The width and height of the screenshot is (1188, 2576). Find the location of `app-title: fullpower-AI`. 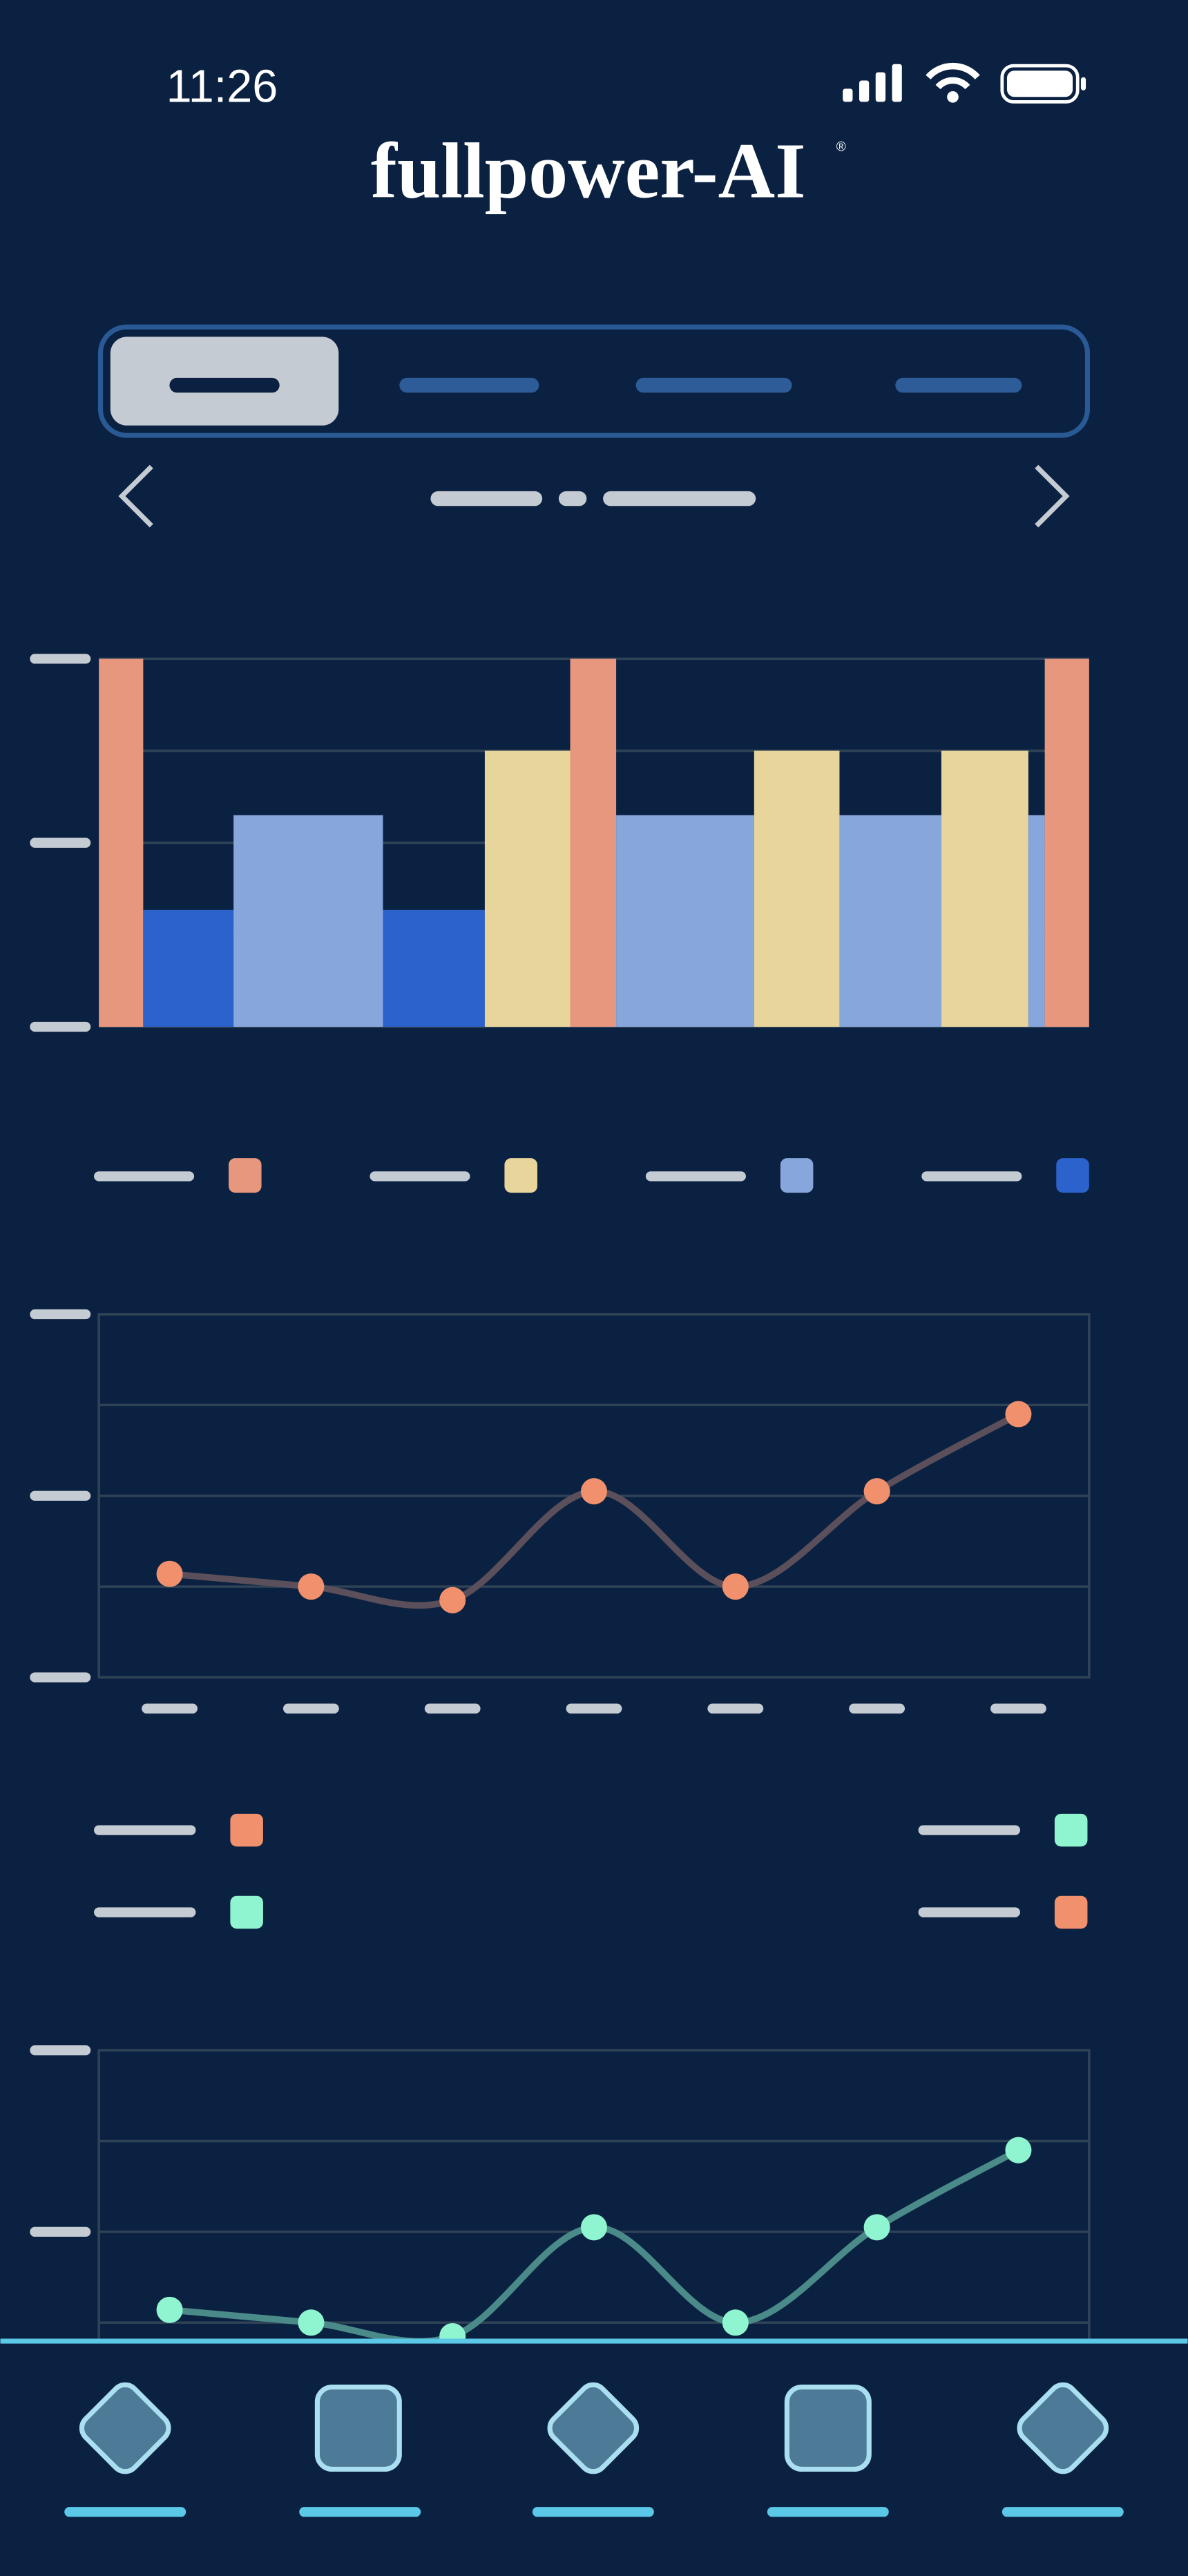

app-title: fullpower-AI is located at coordinates (588, 170).